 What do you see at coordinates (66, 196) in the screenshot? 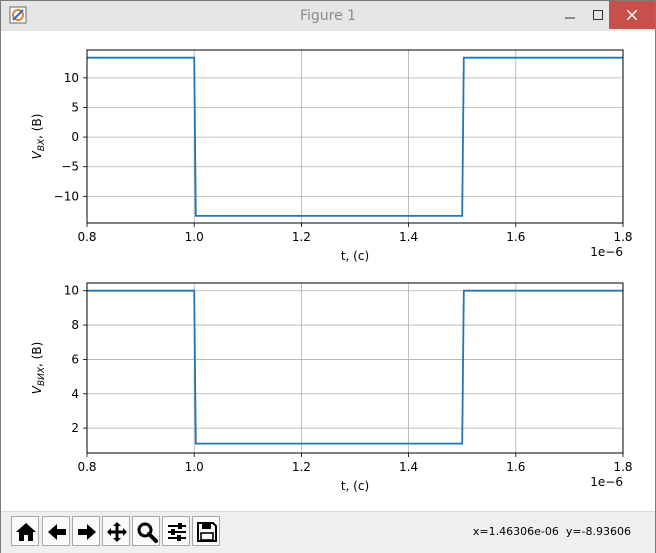
I see `y-tick-label: −10` at bounding box center [66, 196].